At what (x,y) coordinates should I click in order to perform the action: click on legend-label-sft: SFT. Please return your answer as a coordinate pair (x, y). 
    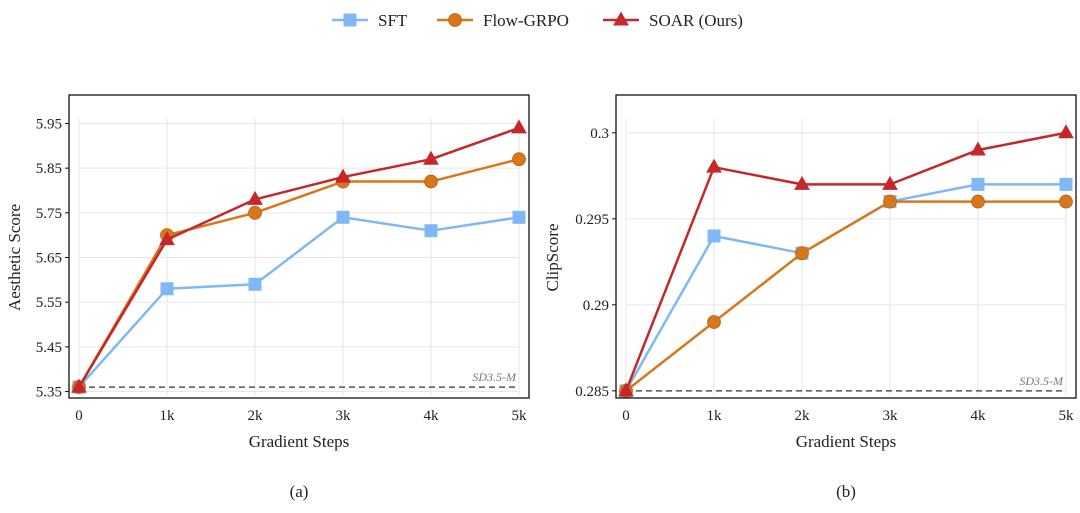
    Looking at the image, I should click on (393, 20).